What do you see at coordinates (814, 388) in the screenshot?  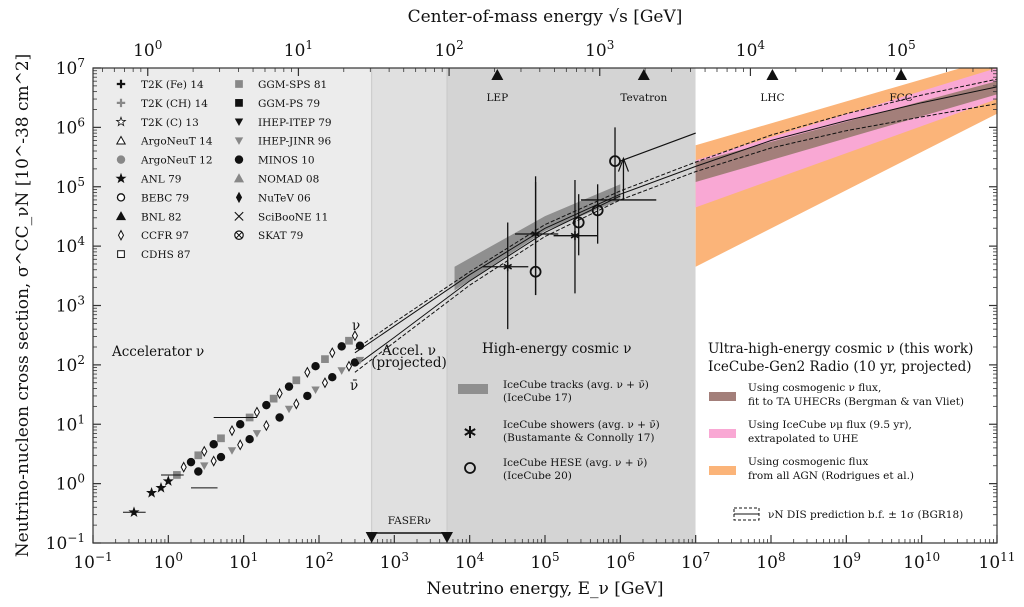 I see `uhe-legend-label: Using cosmogenic ν flux,` at bounding box center [814, 388].